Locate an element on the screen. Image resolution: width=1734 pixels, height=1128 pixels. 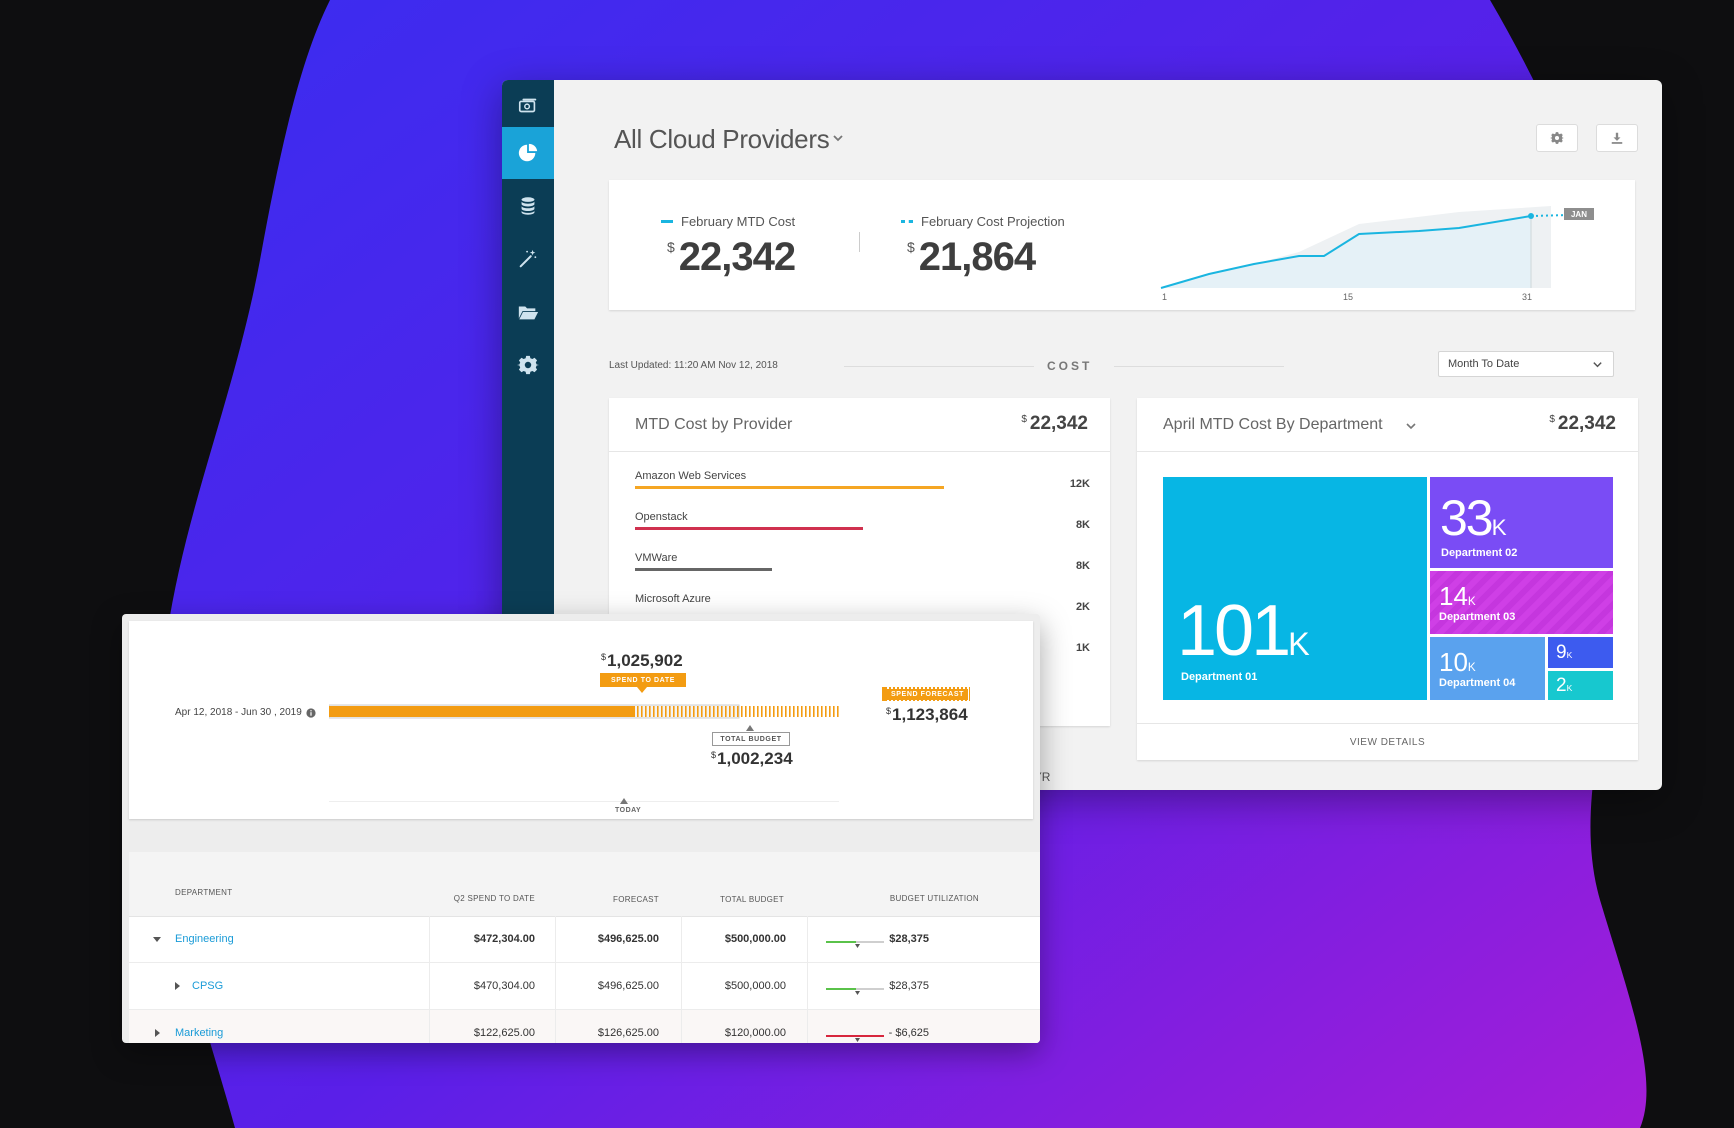
treemap-tile-dept04: 10K Department 04 is located at coordinates (1487, 668).